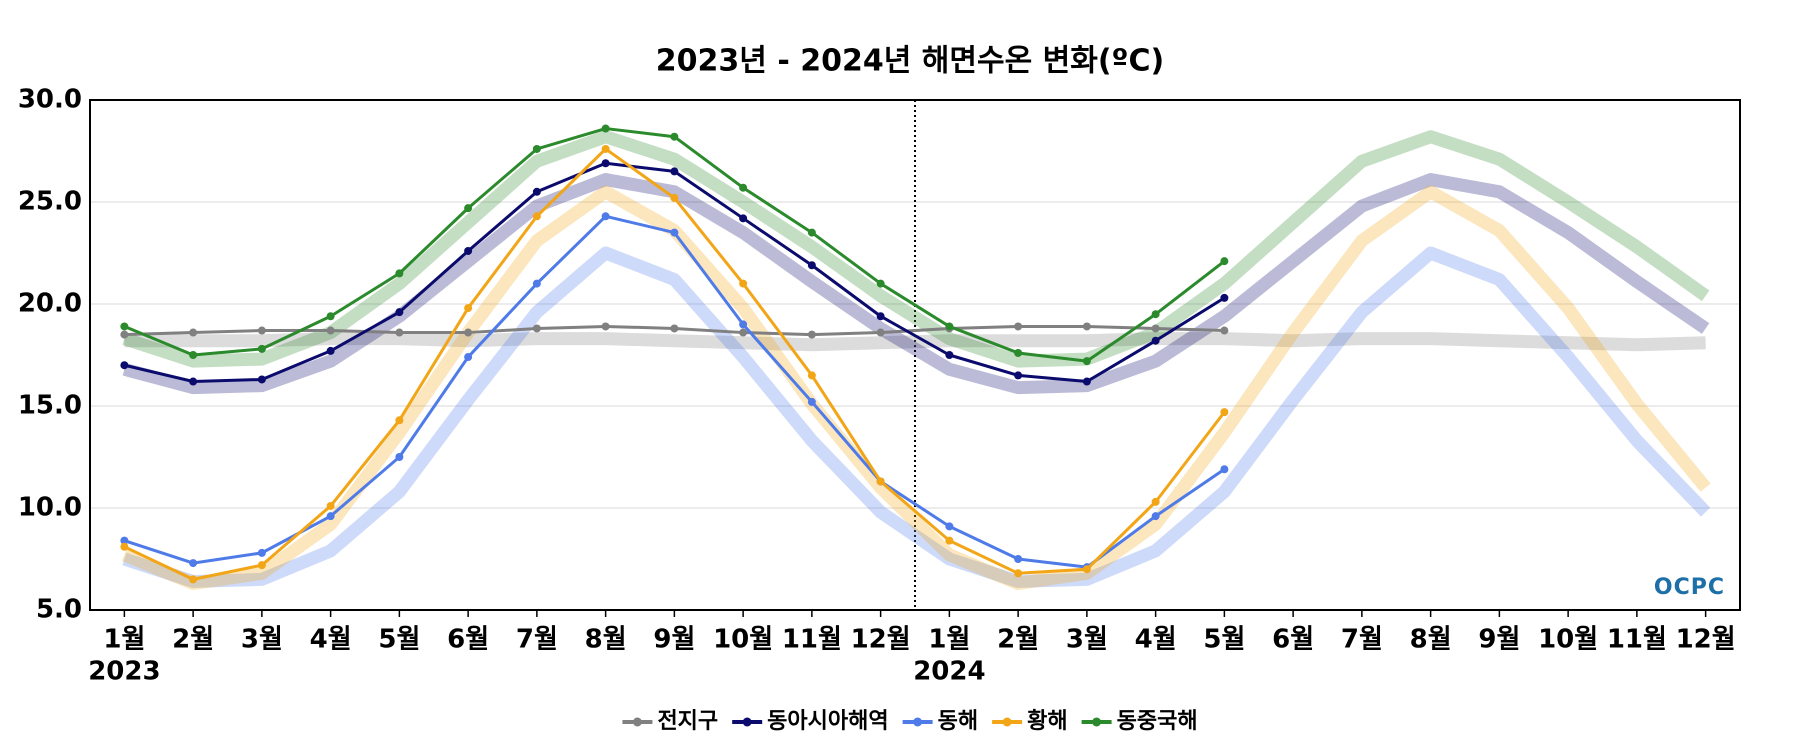 The image size is (1800, 750). I want to click on normal-band, so click(915, 342).